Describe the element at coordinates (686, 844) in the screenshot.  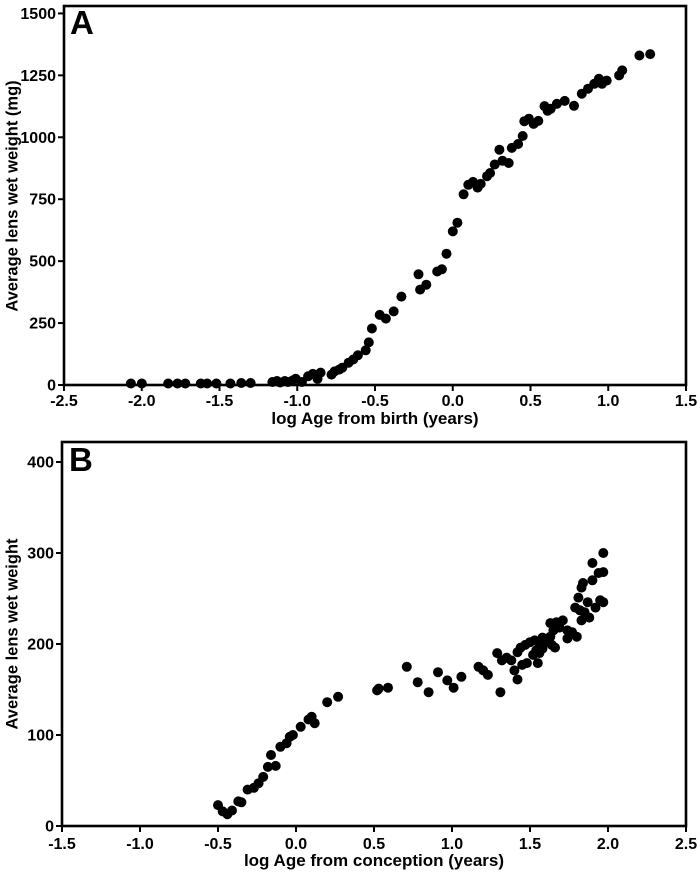
I see `x-tick-label: 2.5` at that location.